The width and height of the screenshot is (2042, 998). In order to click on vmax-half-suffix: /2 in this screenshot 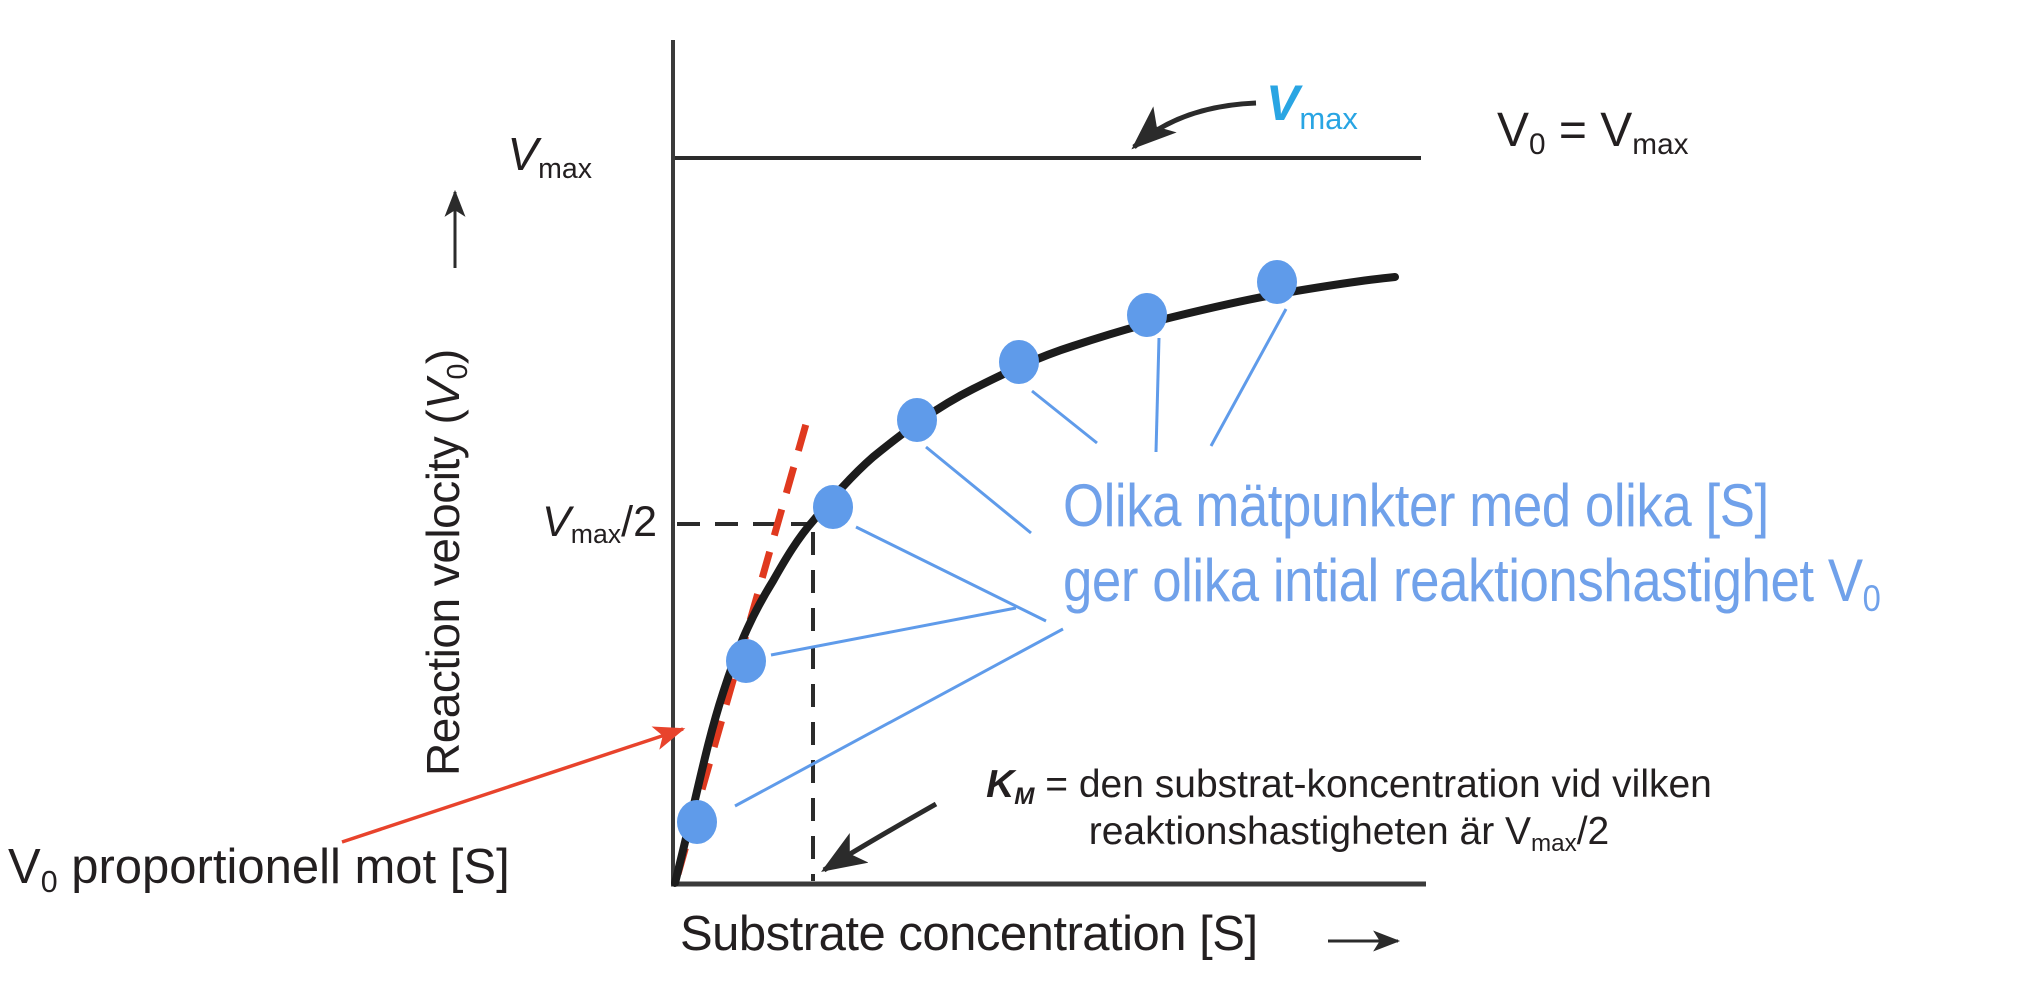, I will do `click(639, 522)`.